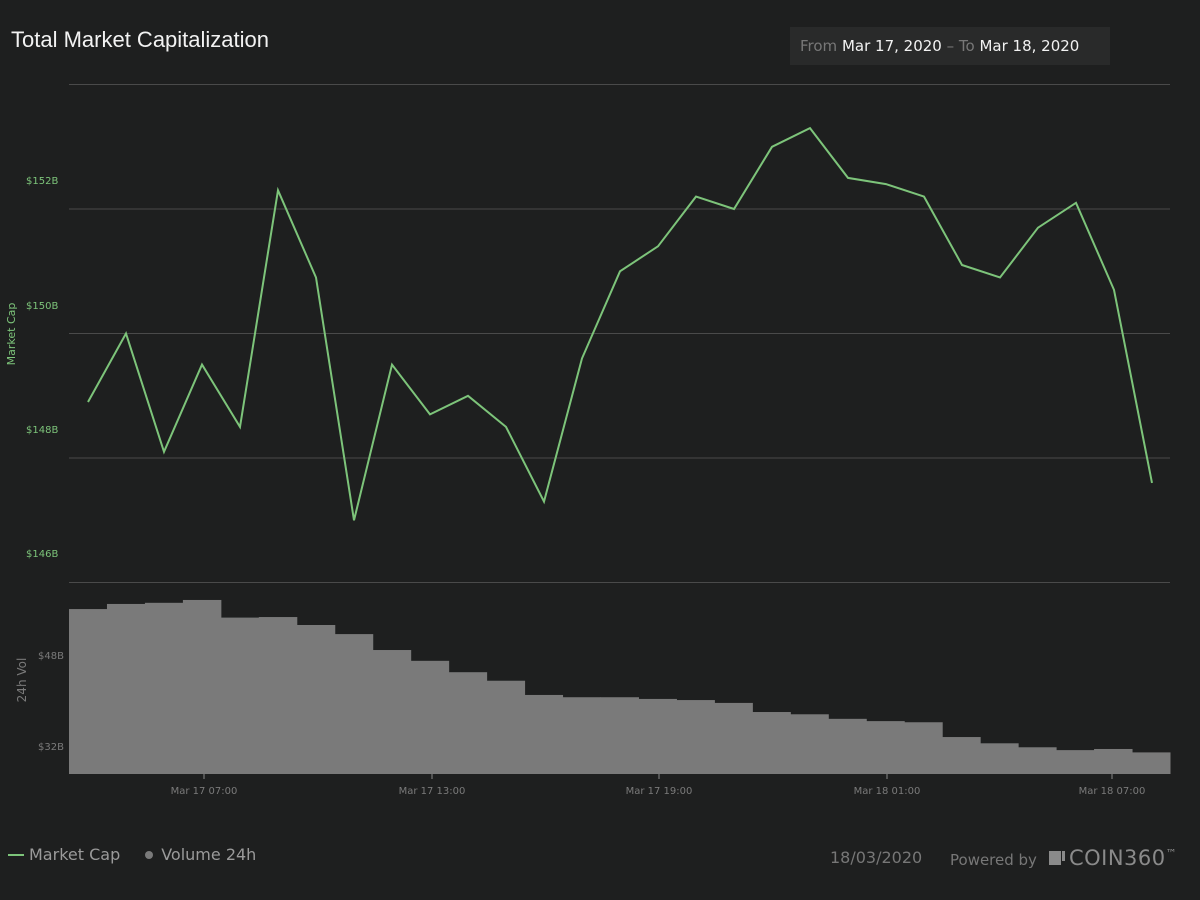  What do you see at coordinates (1112, 791) in the screenshot?
I see `x-tick-label: Mar 18 07:00` at bounding box center [1112, 791].